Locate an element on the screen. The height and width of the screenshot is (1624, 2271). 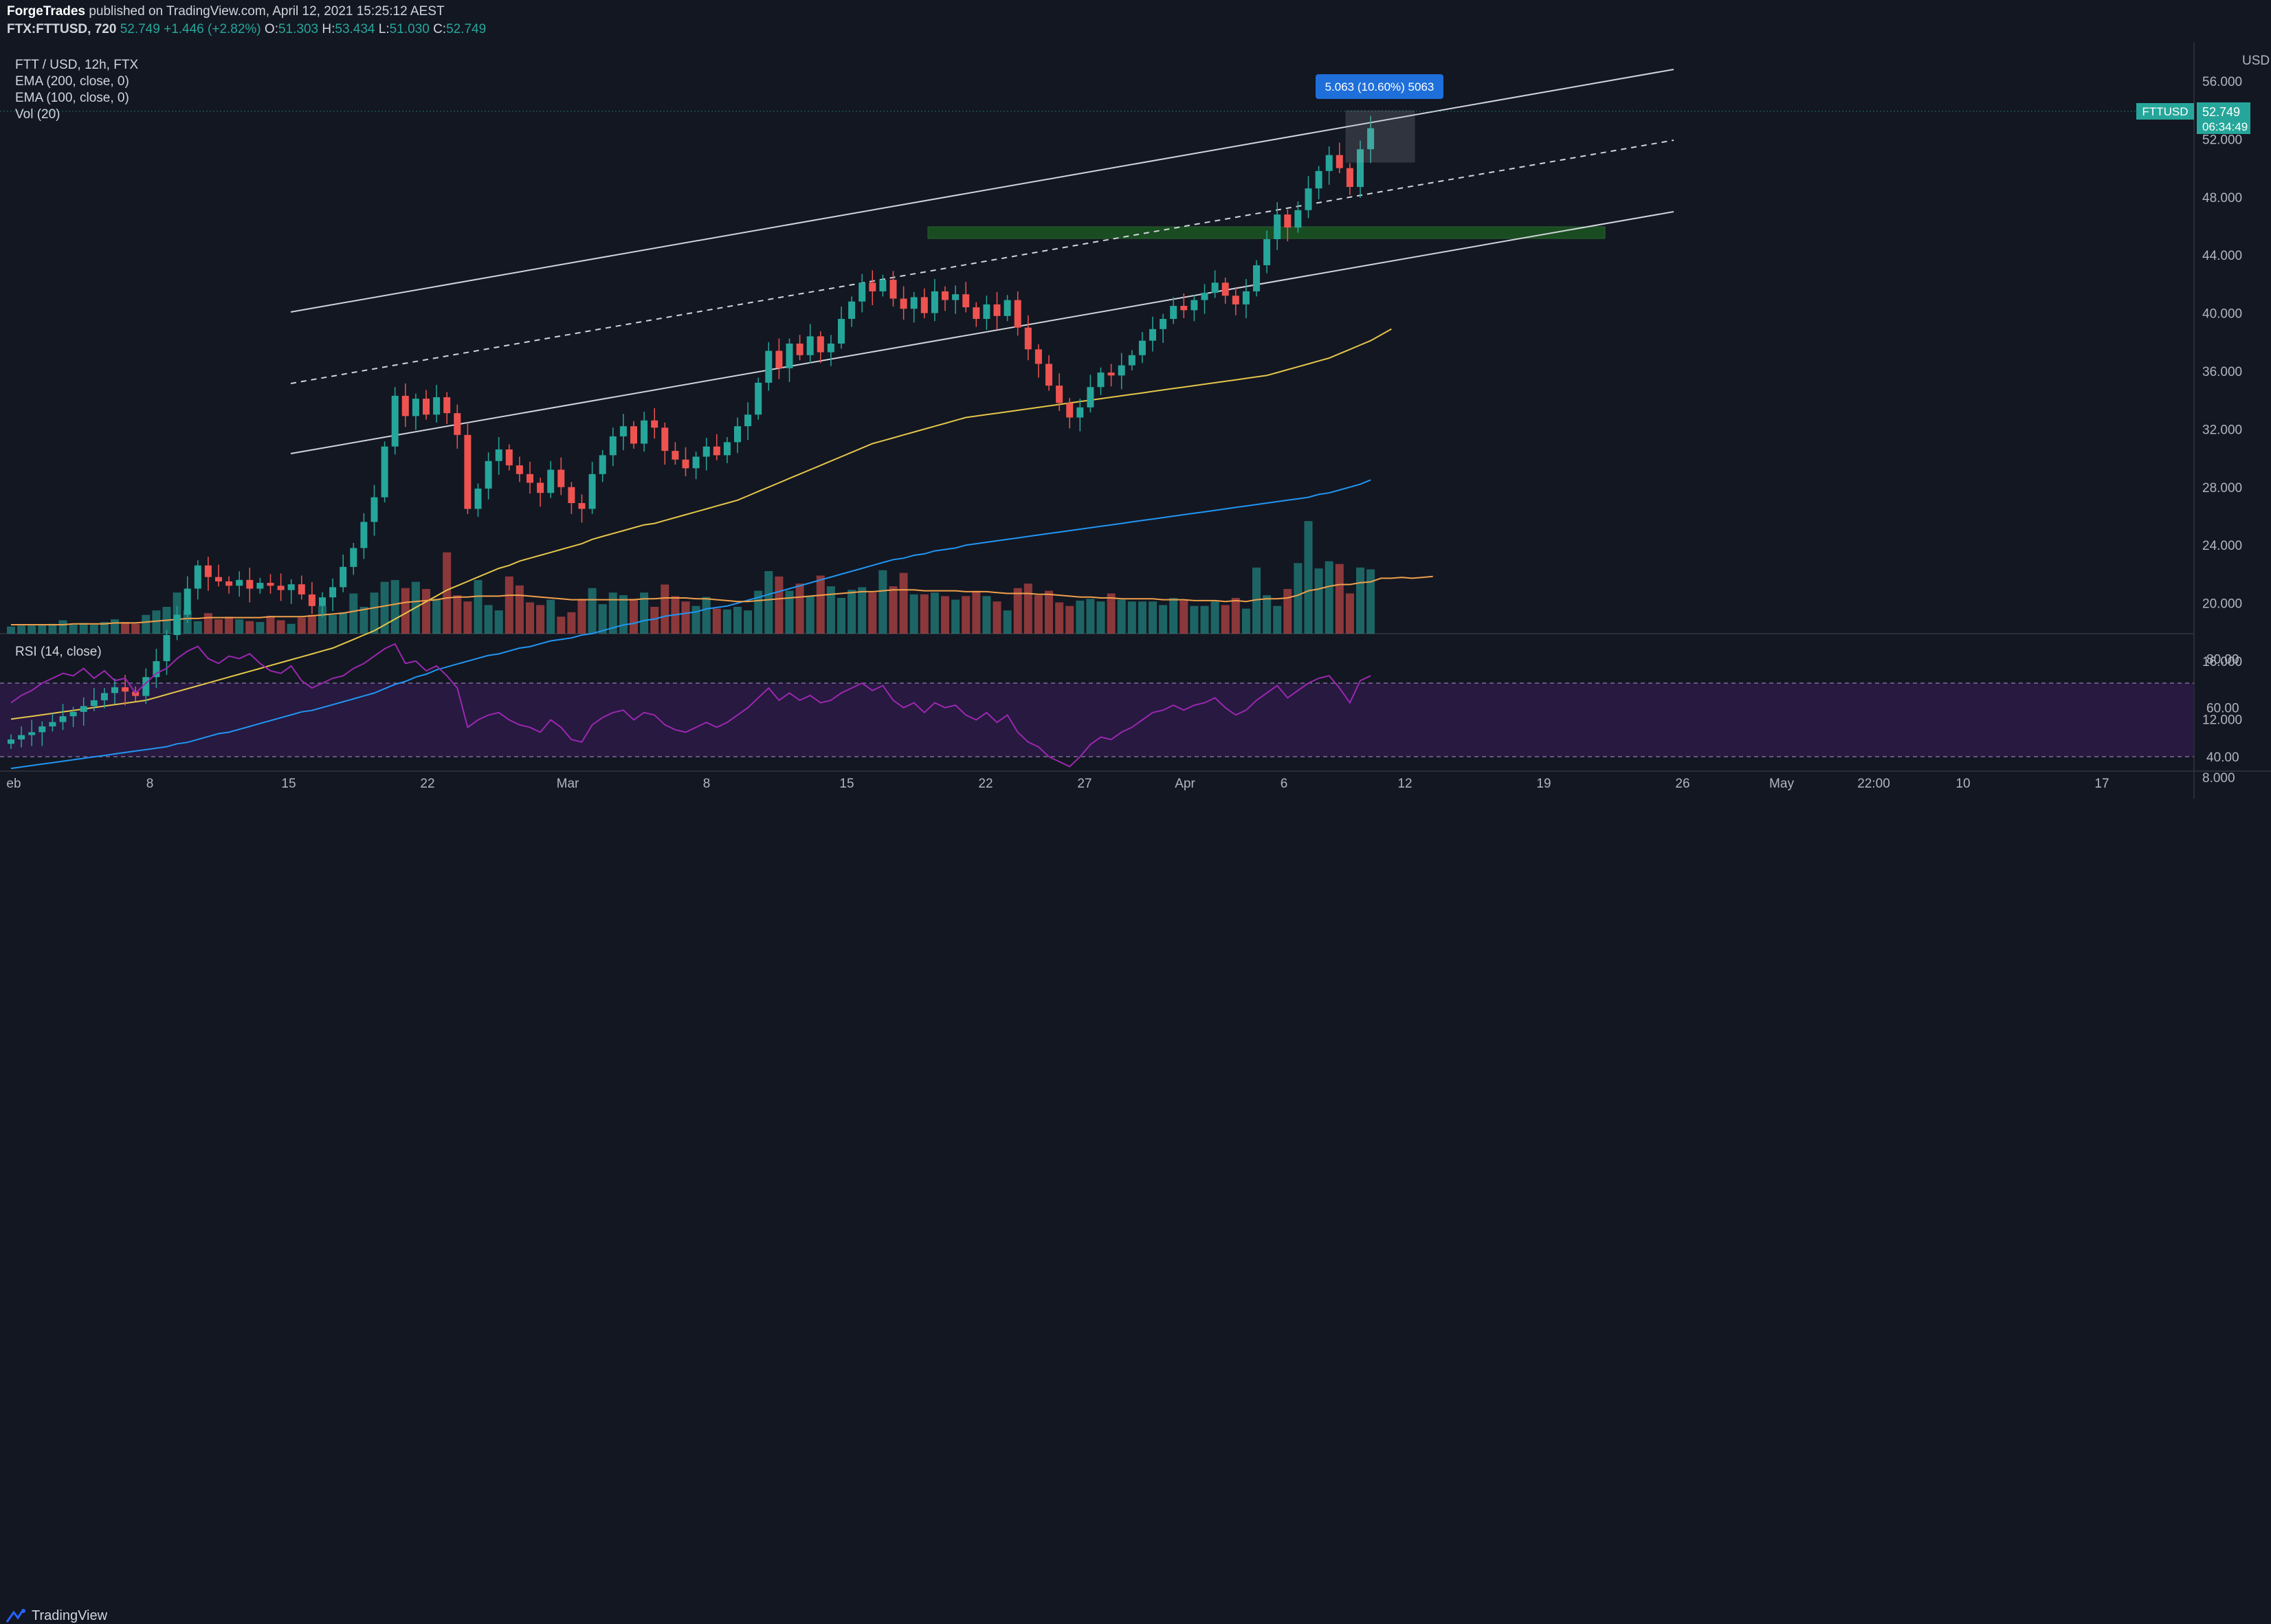
legend-vol: Vol (20) is located at coordinates (37, 114).